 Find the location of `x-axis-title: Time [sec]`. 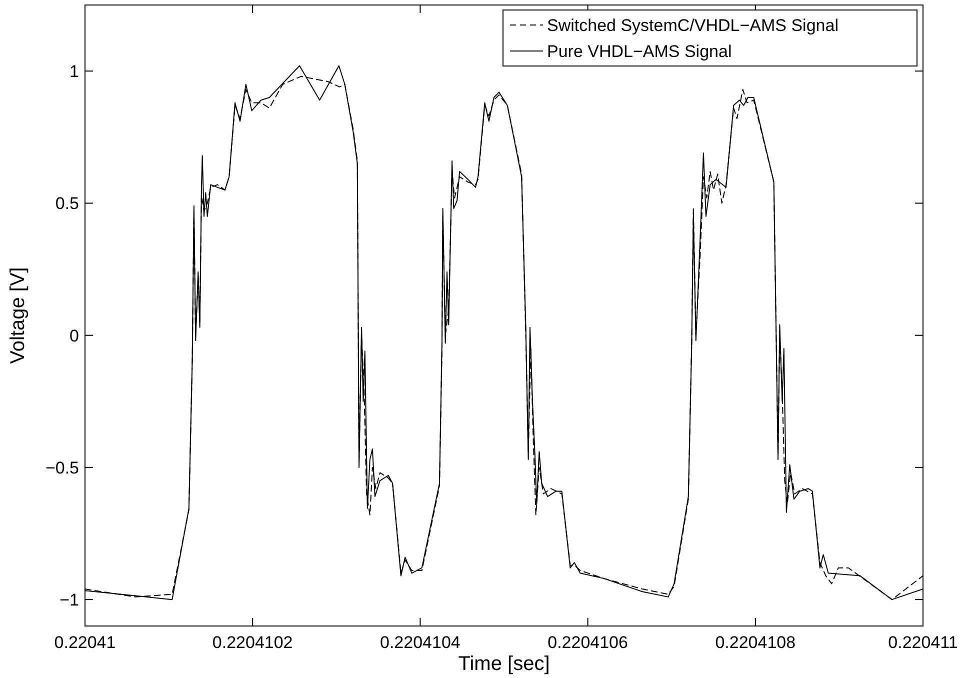

x-axis-title: Time [sec] is located at coordinates (504, 664).